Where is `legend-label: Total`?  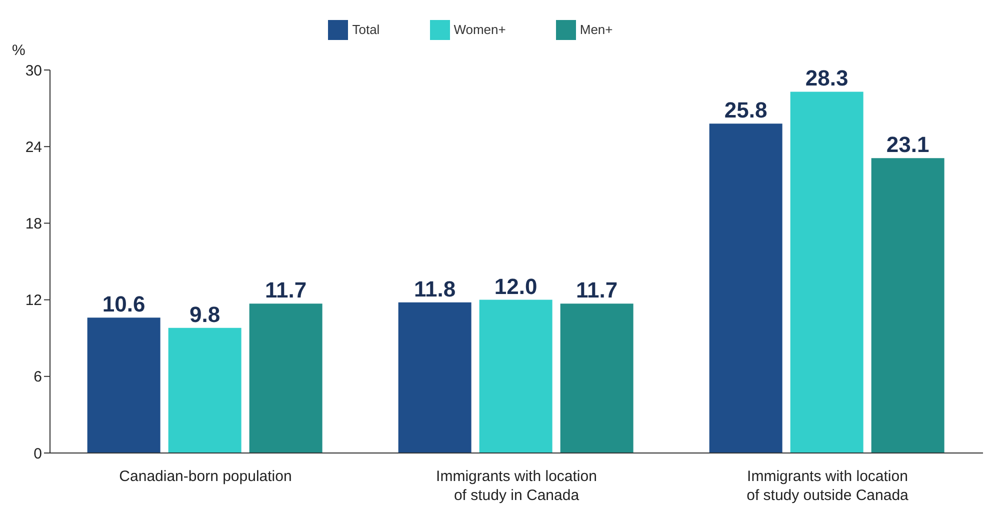
legend-label: Total is located at coordinates (366, 30).